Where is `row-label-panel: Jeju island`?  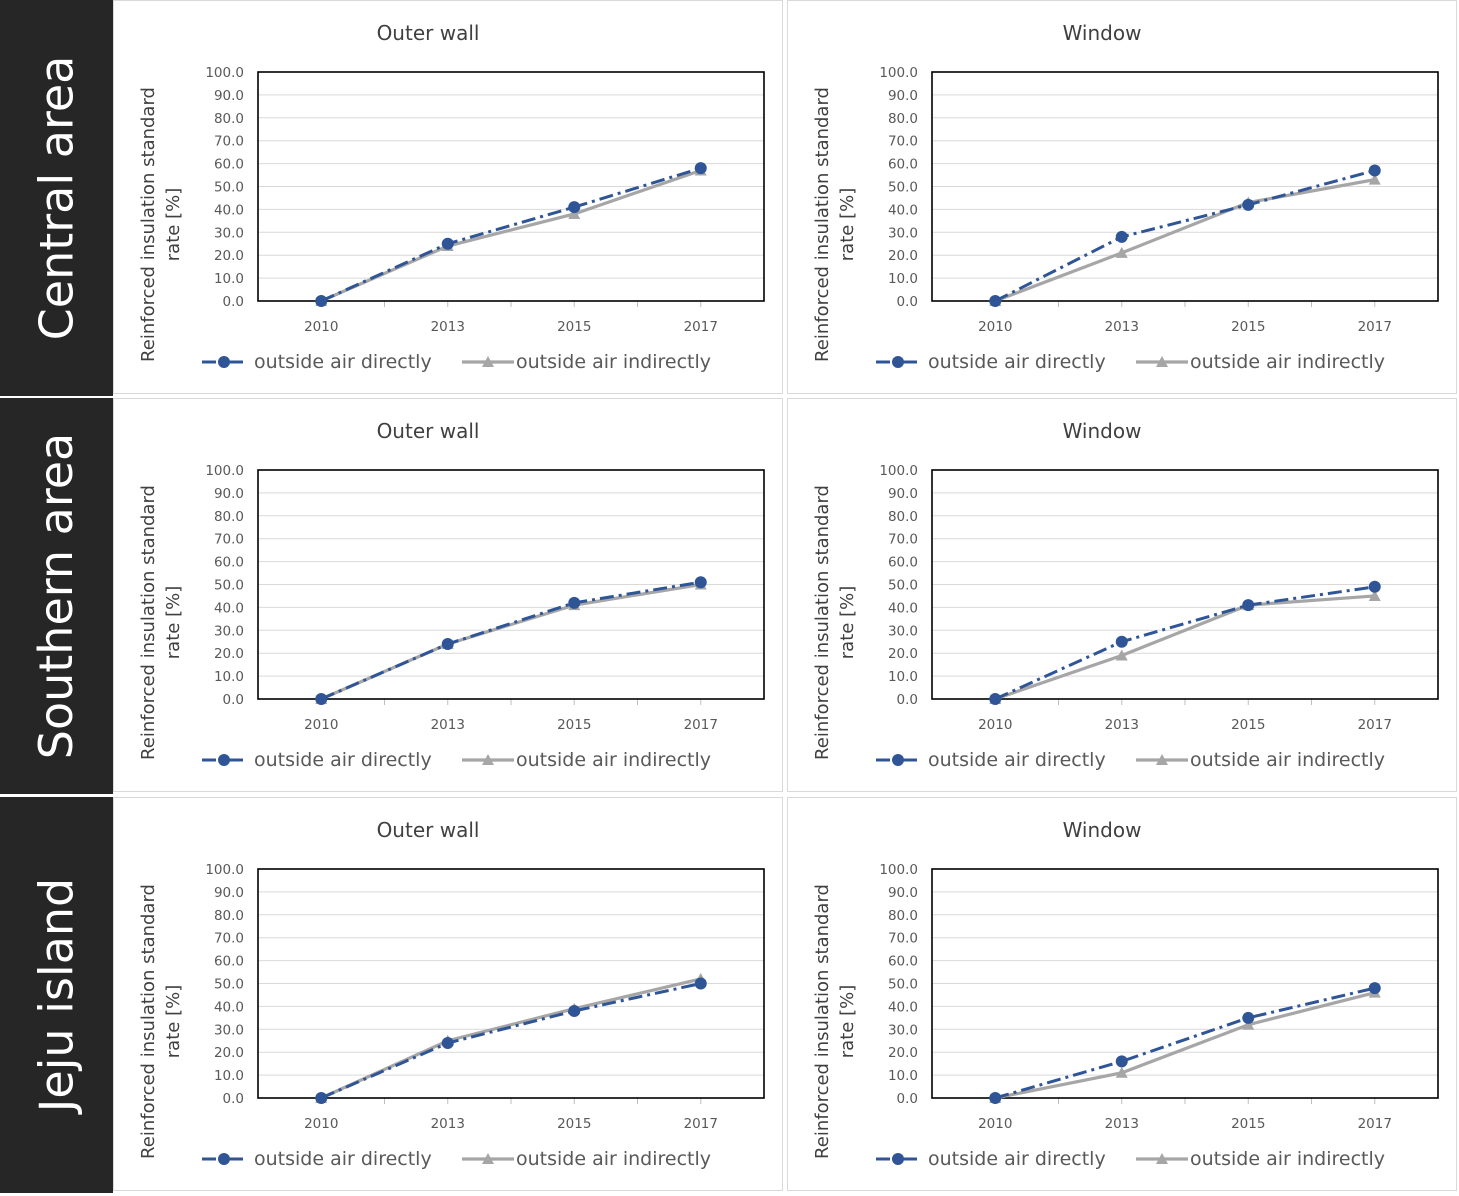 row-label-panel: Jeju island is located at coordinates (56, 995).